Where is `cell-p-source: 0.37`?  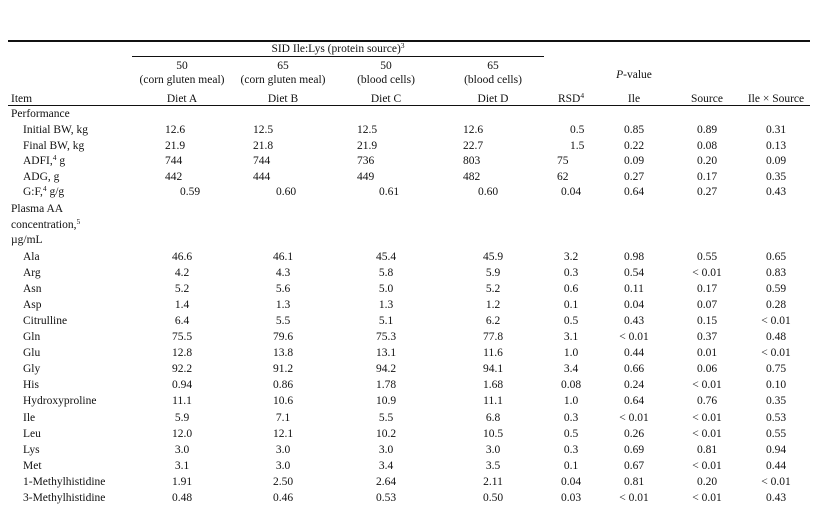 cell-p-source: 0.37 is located at coordinates (707, 337).